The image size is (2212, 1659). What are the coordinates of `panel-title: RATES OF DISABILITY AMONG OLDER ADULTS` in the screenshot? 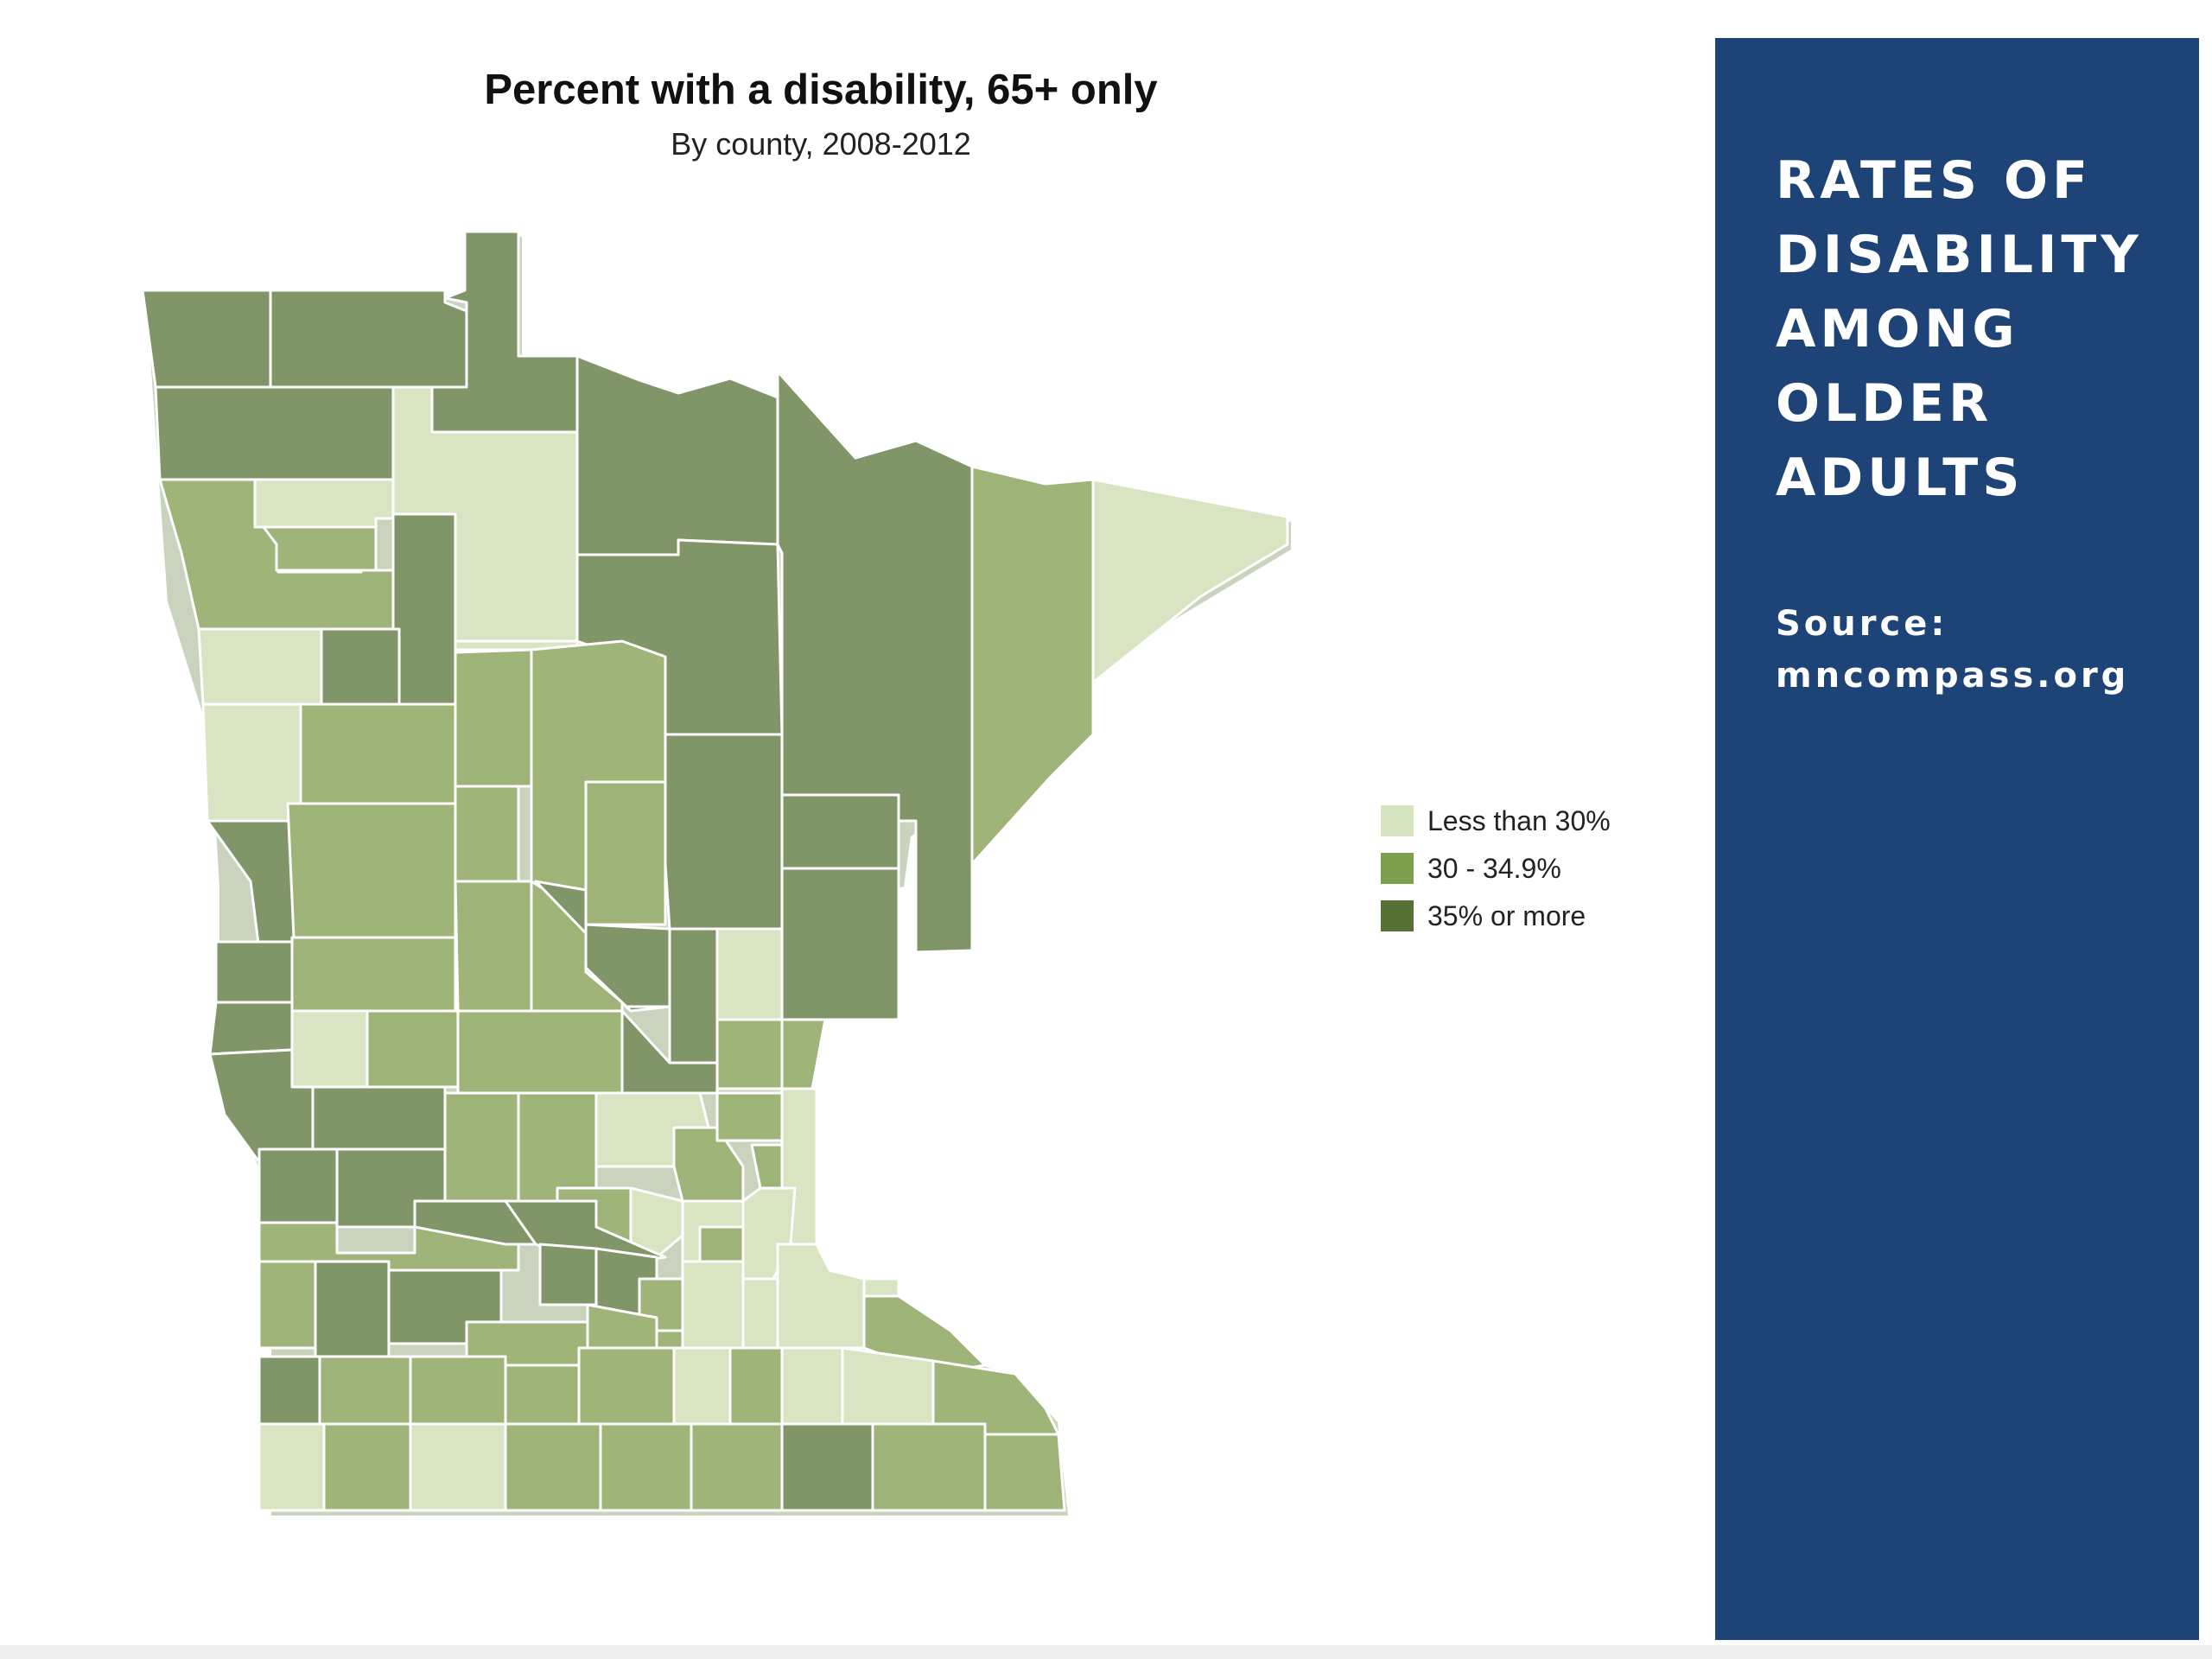 It's located at (1979, 329).